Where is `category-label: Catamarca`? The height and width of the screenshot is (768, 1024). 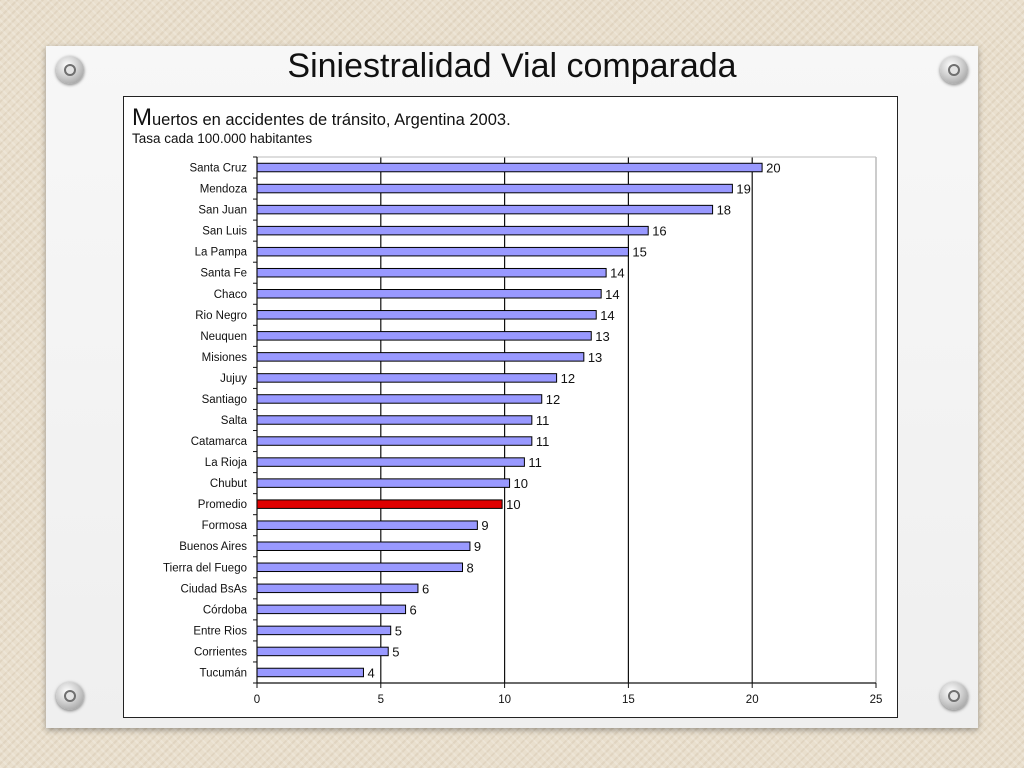 category-label: Catamarca is located at coordinates (219, 442).